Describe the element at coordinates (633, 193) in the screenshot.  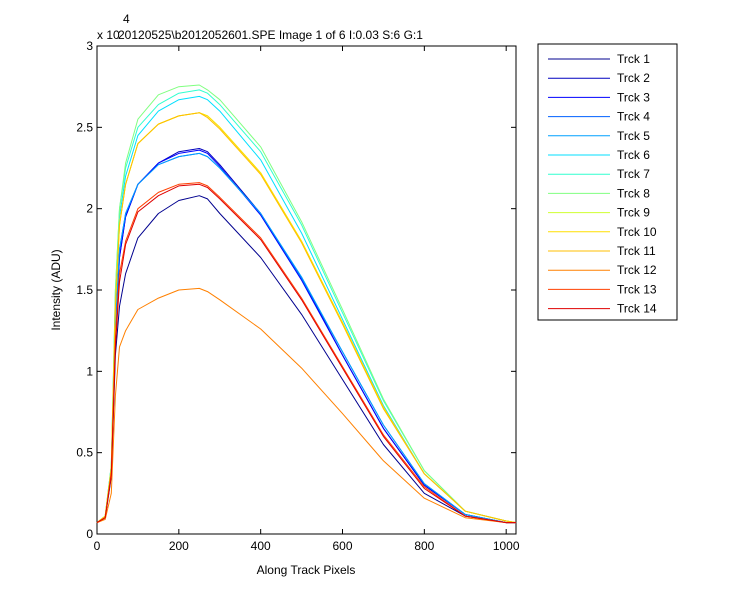
I see `legend-label-trck-8: Trck 8` at that location.